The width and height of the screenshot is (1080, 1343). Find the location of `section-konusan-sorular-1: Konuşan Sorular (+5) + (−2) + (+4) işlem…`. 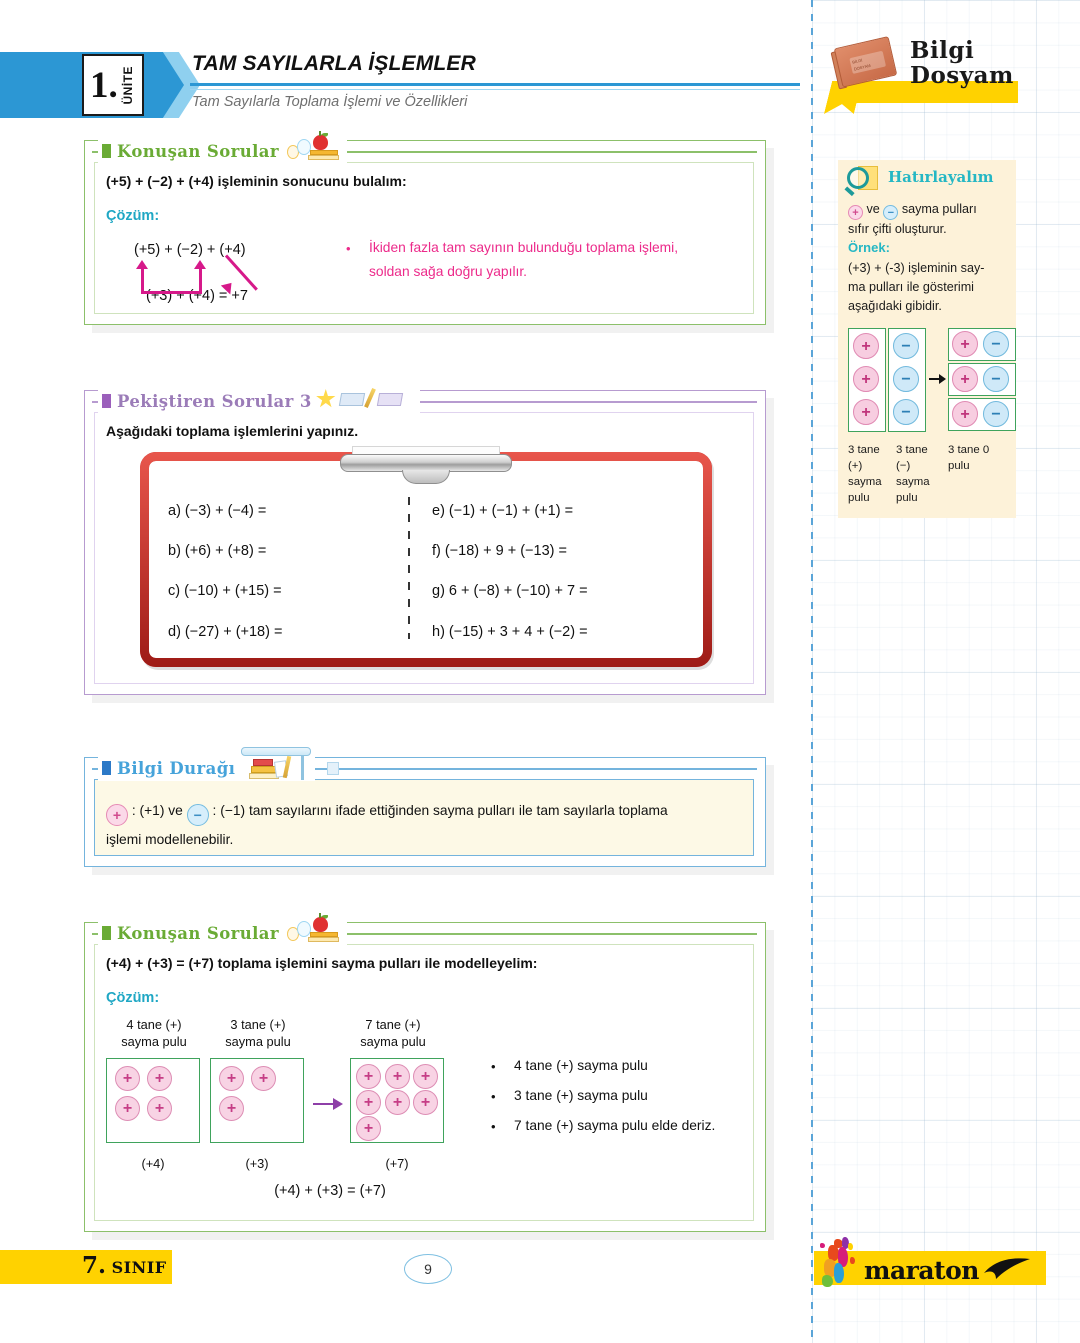

section-konusan-sorular-1: Konuşan Sorular (+5) + (−2) + (+4) işlem… is located at coordinates (429, 232).